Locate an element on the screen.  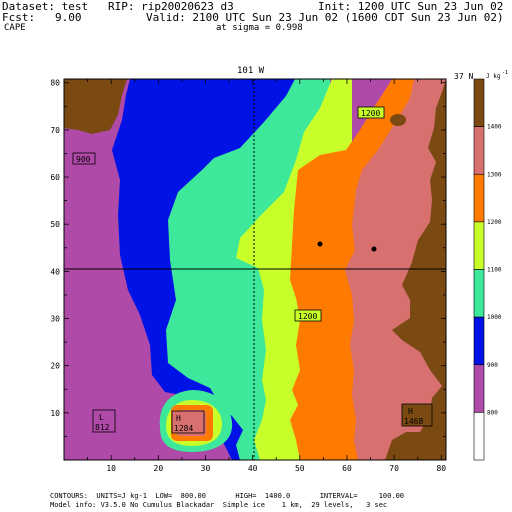
x-tick-label: 70 is located at coordinates (394, 468).